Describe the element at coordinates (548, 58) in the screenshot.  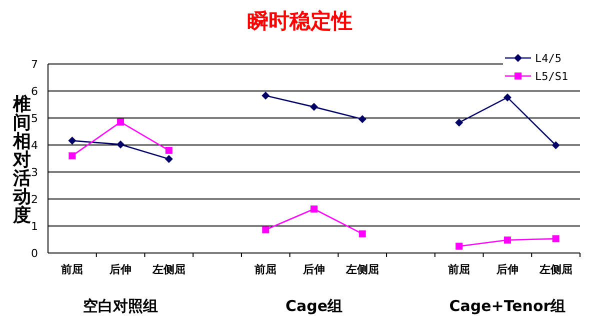
I see `legend-label: L4/5` at that location.